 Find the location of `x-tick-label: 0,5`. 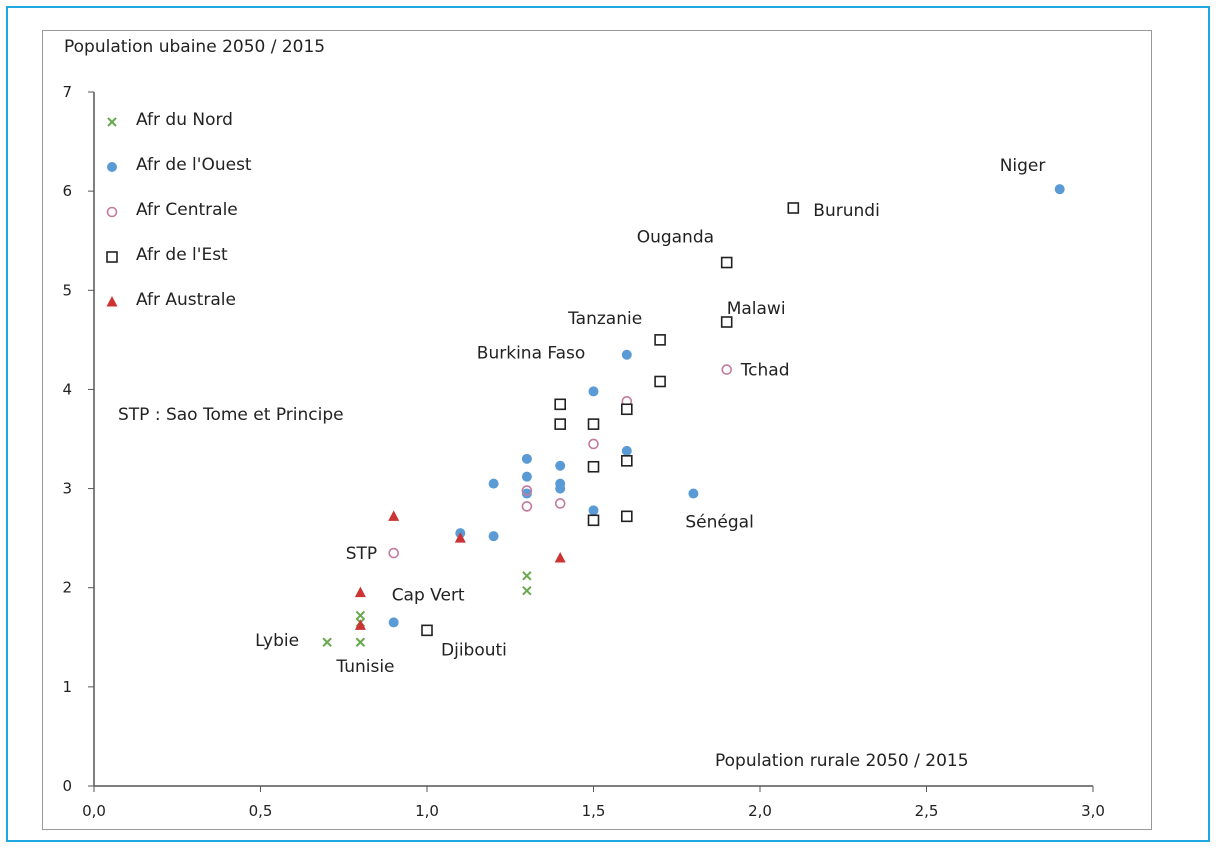

x-tick-label: 0,5 is located at coordinates (261, 811).